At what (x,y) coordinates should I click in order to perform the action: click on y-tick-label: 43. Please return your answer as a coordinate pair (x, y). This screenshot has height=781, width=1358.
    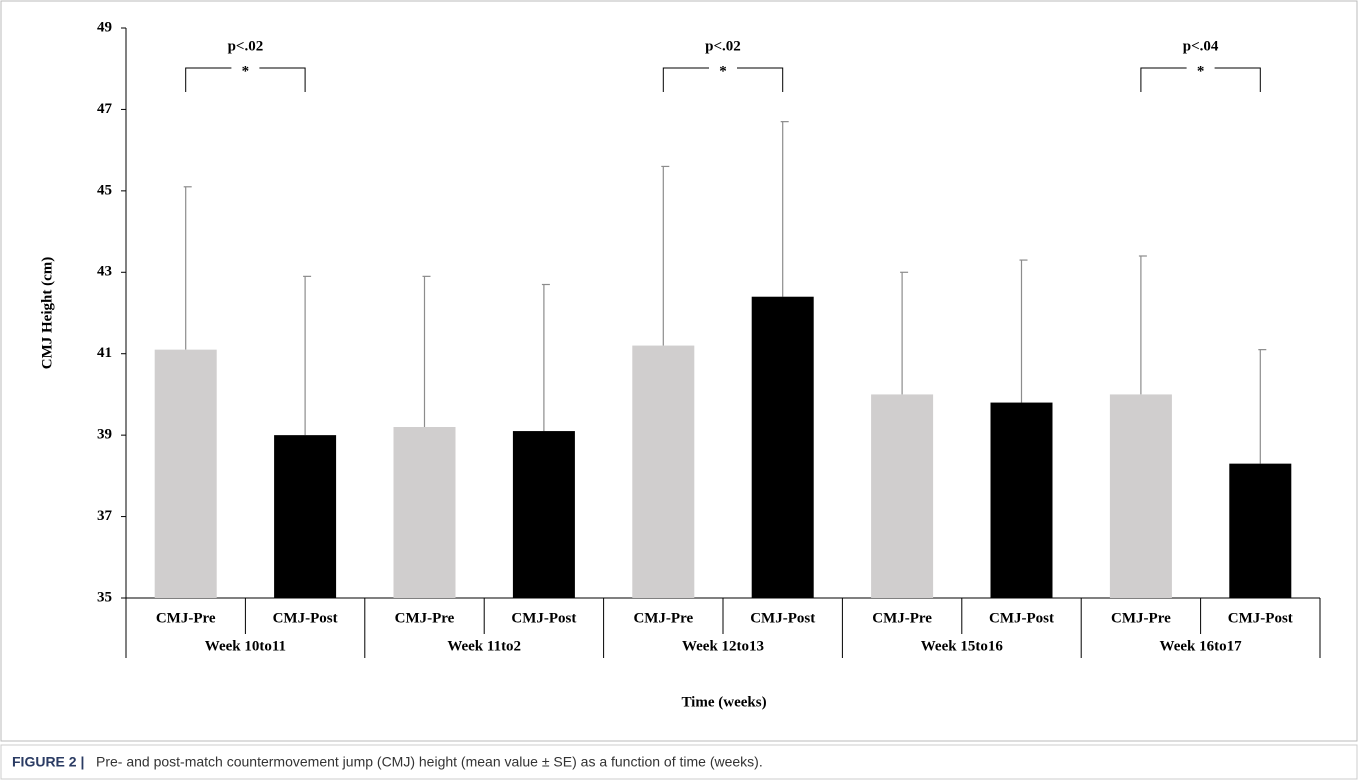
    Looking at the image, I should click on (104, 272).